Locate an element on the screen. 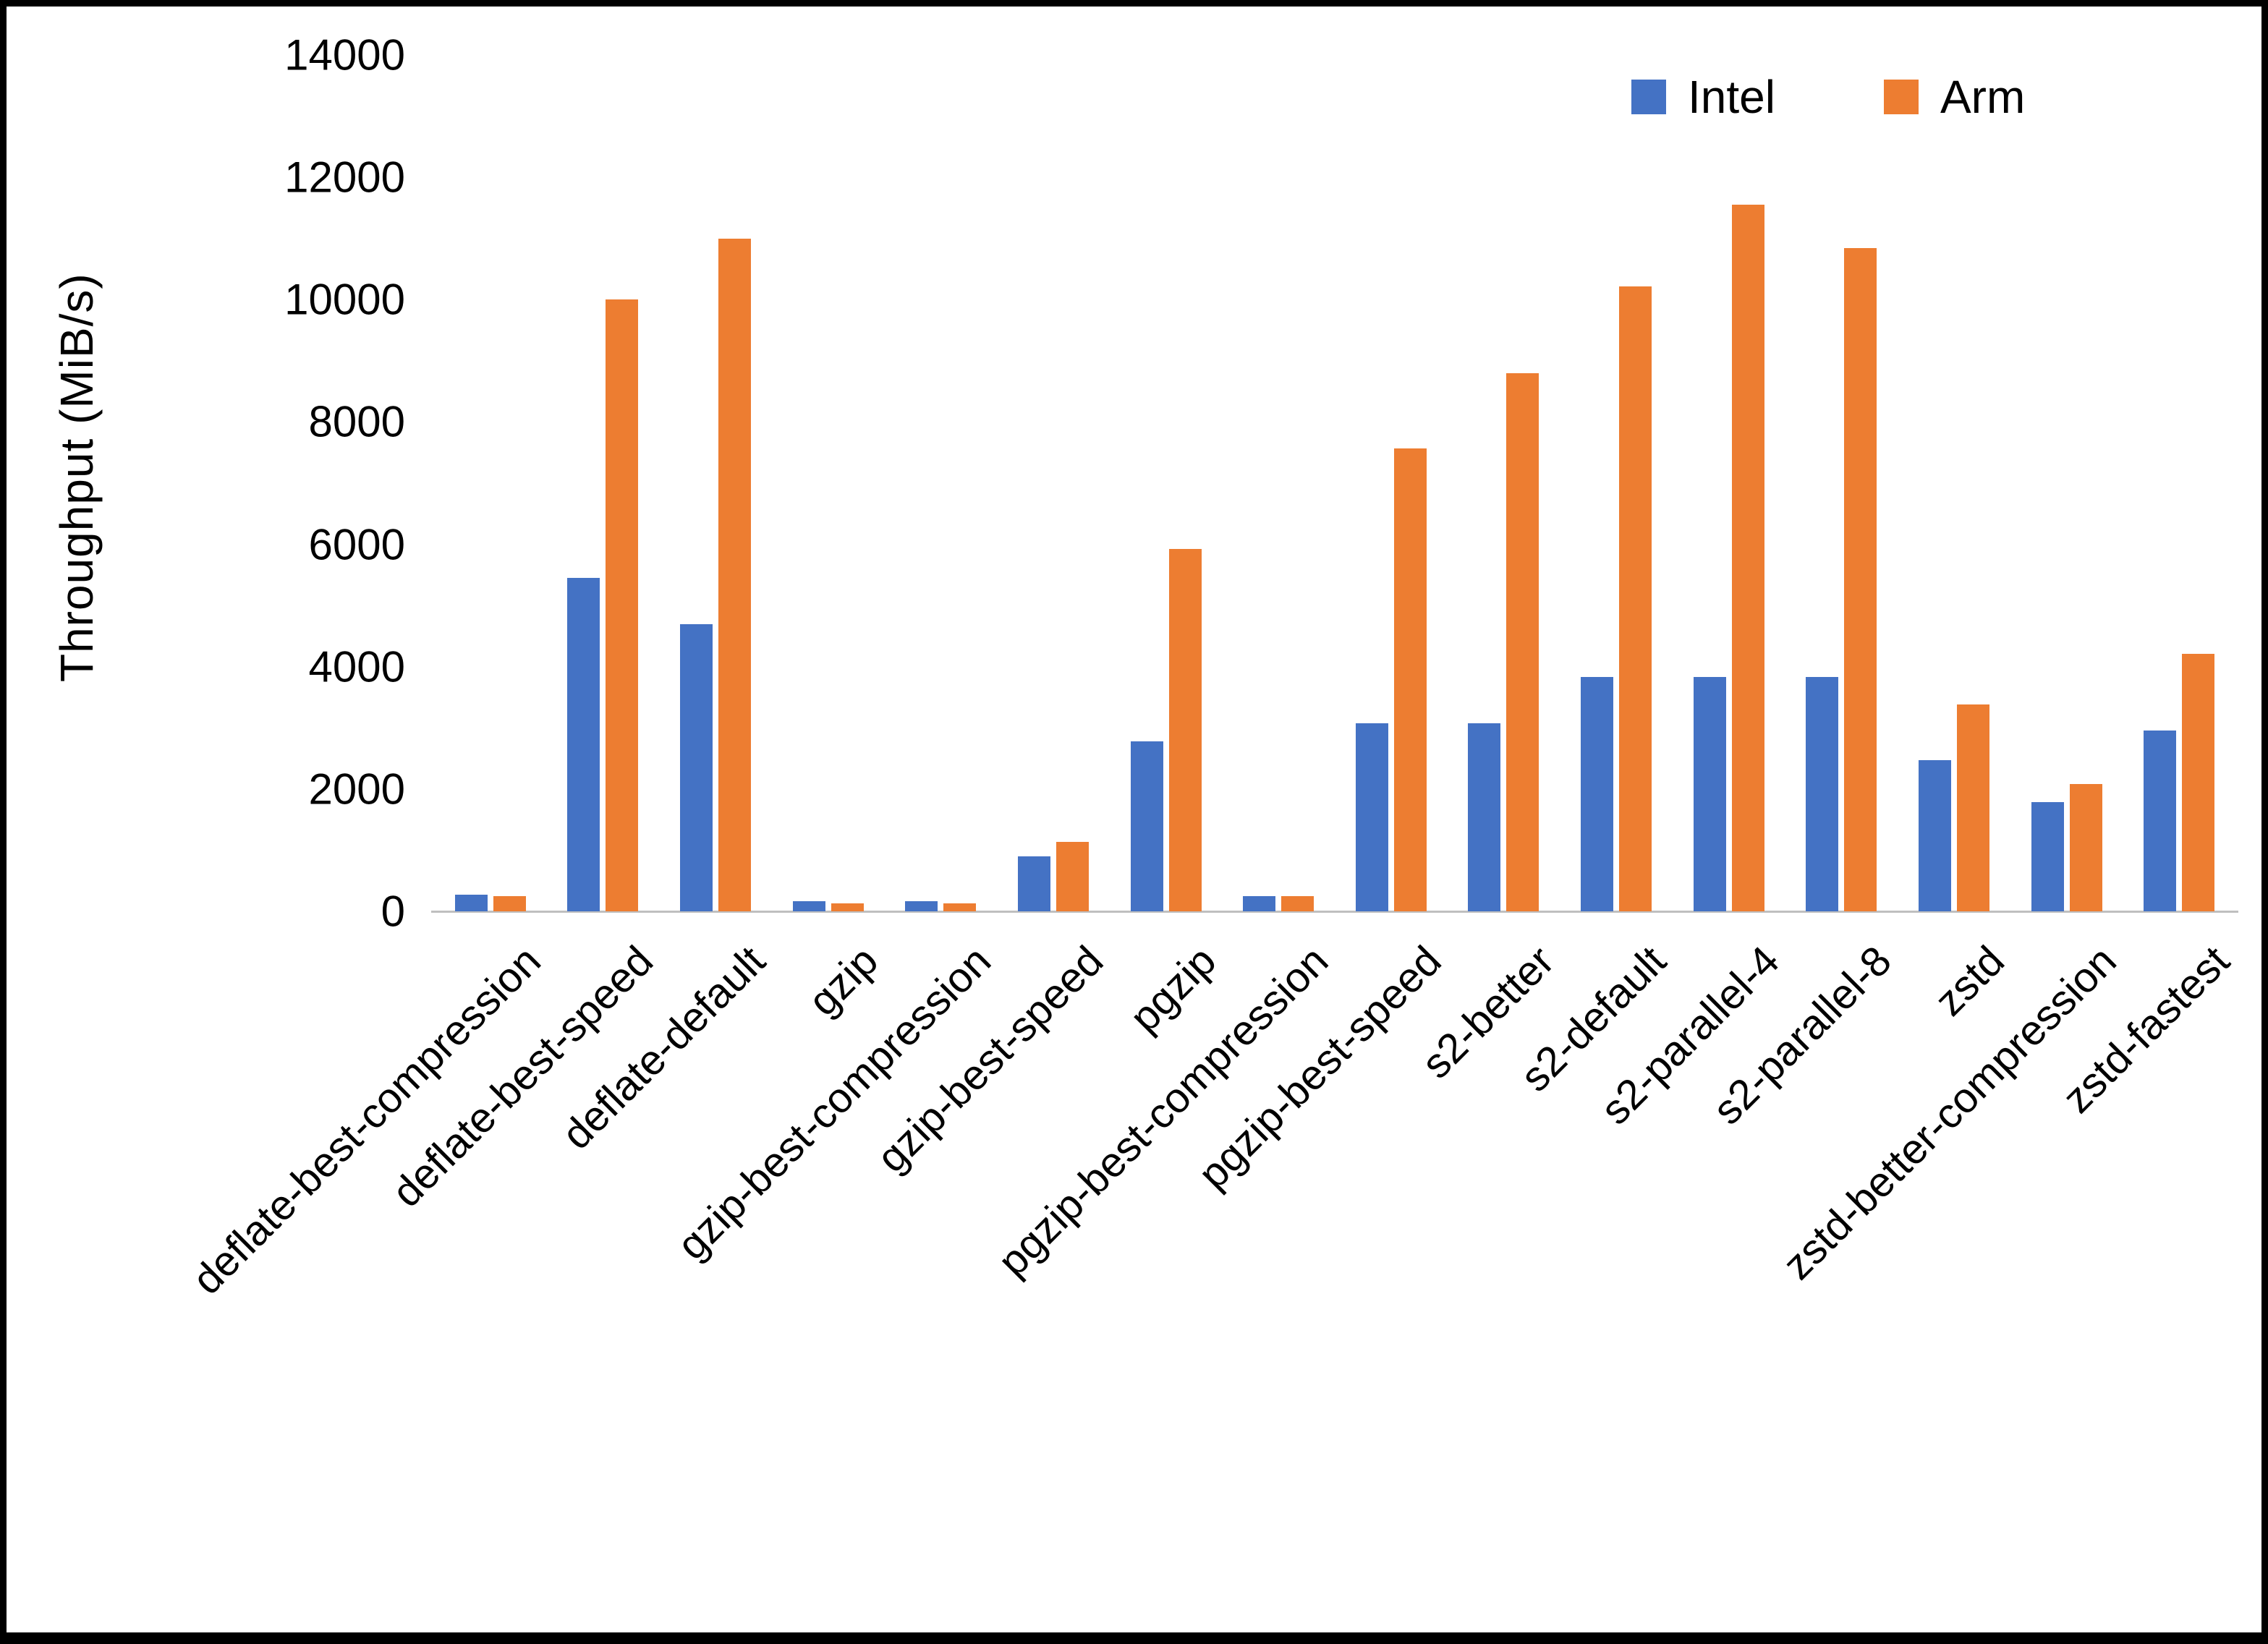 The width and height of the screenshot is (2268, 1644). legend-item-intel: Intel is located at coordinates (1703, 97).